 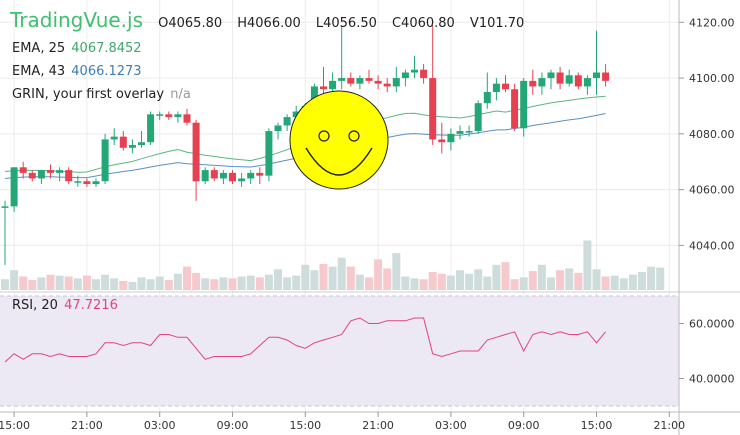 What do you see at coordinates (324, 136) in the screenshot?
I see `grin-left-eye` at bounding box center [324, 136].